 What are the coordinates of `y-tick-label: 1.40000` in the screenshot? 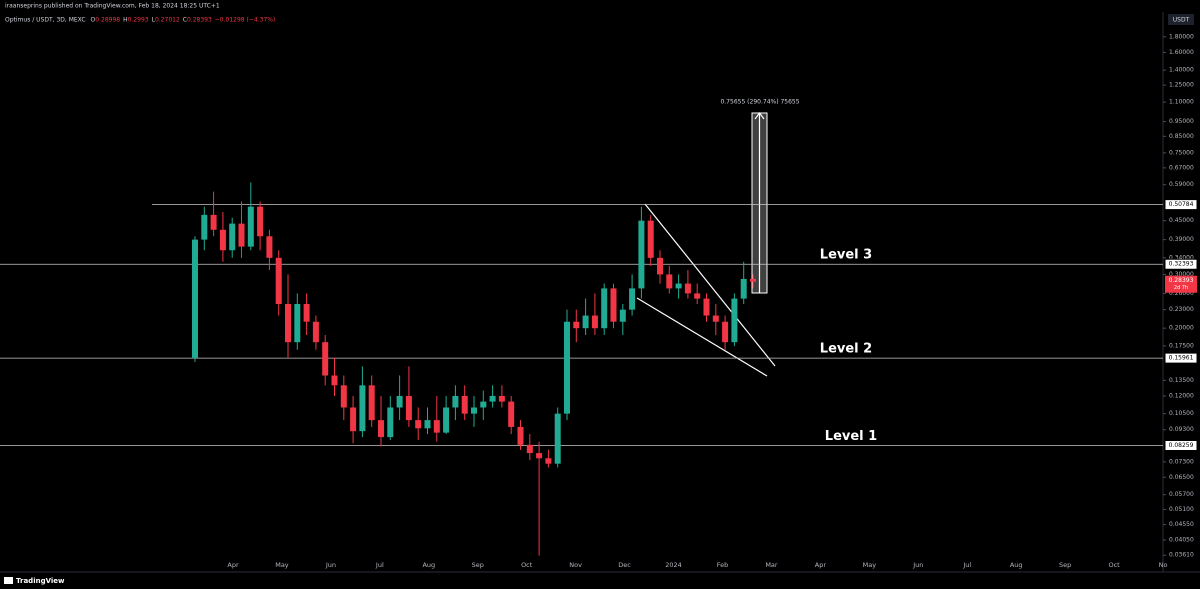 It's located at (1181, 70).